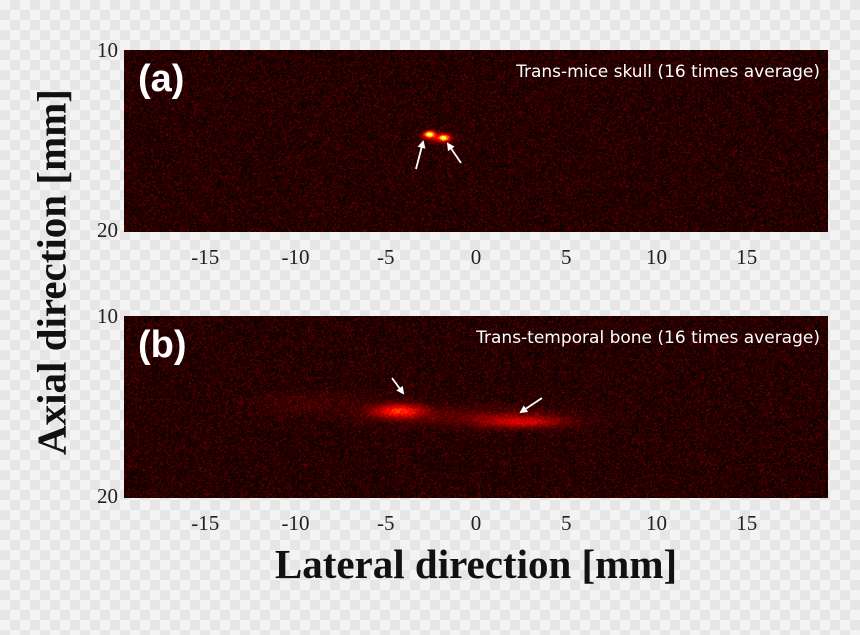 The height and width of the screenshot is (635, 860). What do you see at coordinates (295, 523) in the screenshot?
I see `panel-b-xtick: -10` at bounding box center [295, 523].